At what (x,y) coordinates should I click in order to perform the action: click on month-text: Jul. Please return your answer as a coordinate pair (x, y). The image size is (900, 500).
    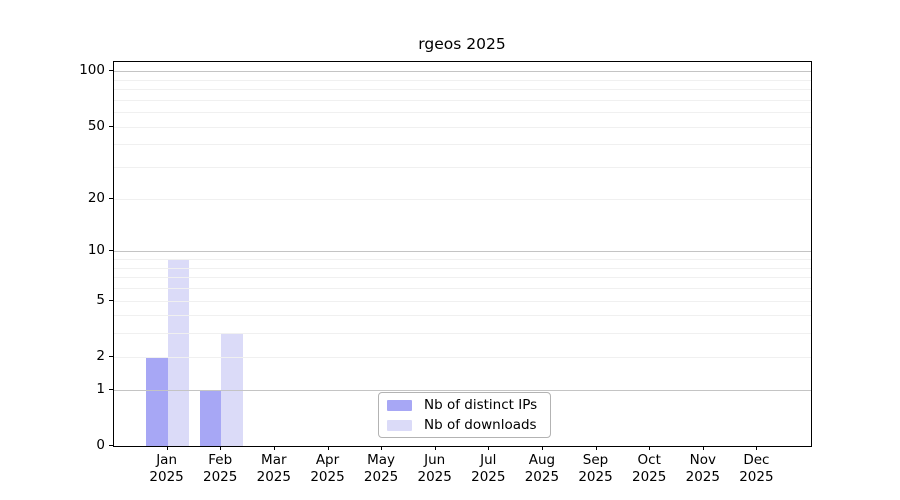
    Looking at the image, I should click on (488, 460).